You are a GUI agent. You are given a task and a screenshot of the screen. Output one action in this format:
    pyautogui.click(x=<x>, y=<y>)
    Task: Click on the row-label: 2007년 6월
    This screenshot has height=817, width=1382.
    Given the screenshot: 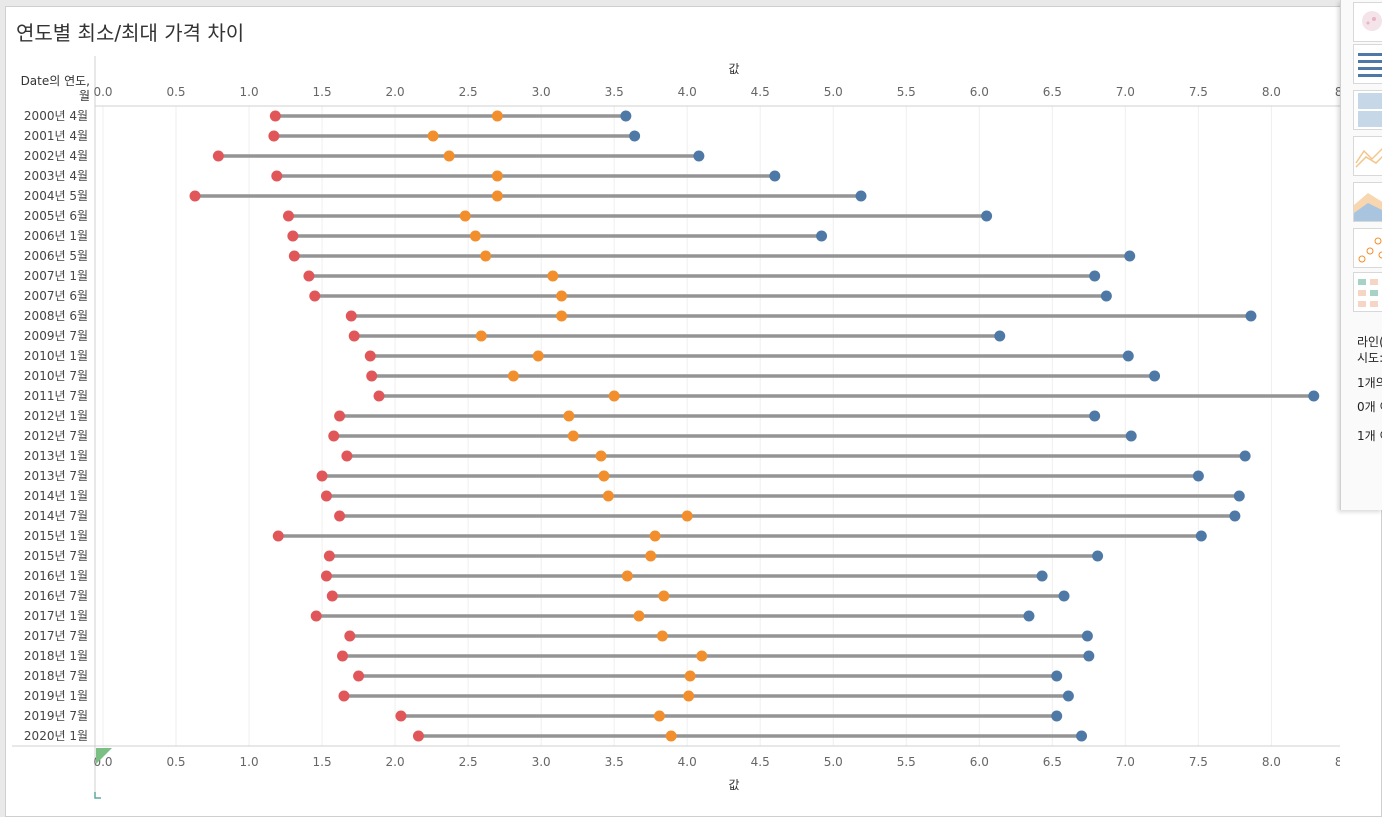 What is the action you would take?
    pyautogui.click(x=56, y=296)
    